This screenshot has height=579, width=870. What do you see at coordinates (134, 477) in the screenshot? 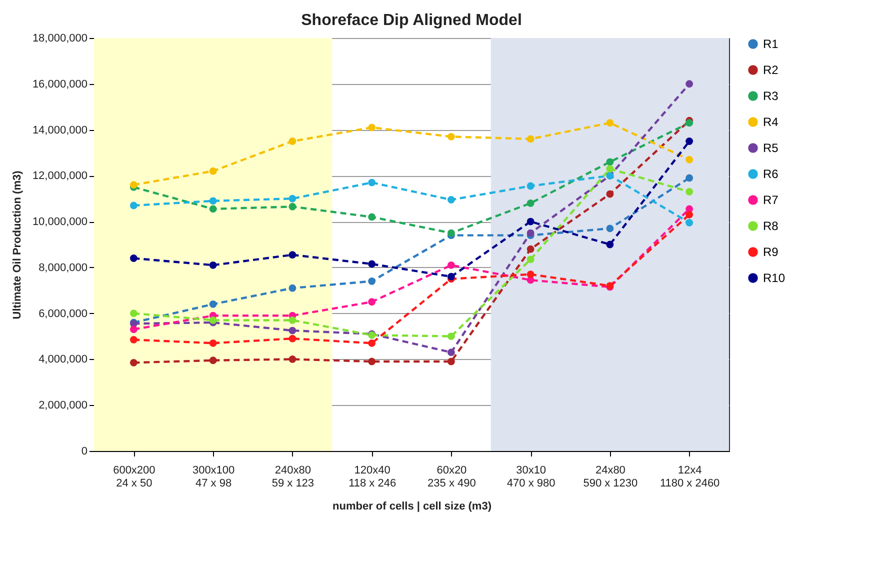
I see `x-tick-label: 600x200 24 x 50` at bounding box center [134, 477].